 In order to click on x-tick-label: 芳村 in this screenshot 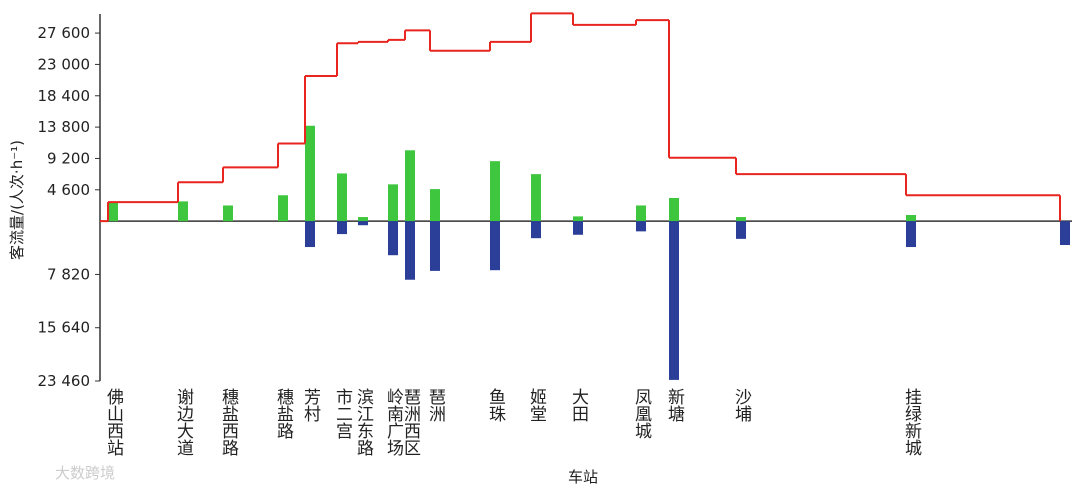, I will do `click(310, 405)`.